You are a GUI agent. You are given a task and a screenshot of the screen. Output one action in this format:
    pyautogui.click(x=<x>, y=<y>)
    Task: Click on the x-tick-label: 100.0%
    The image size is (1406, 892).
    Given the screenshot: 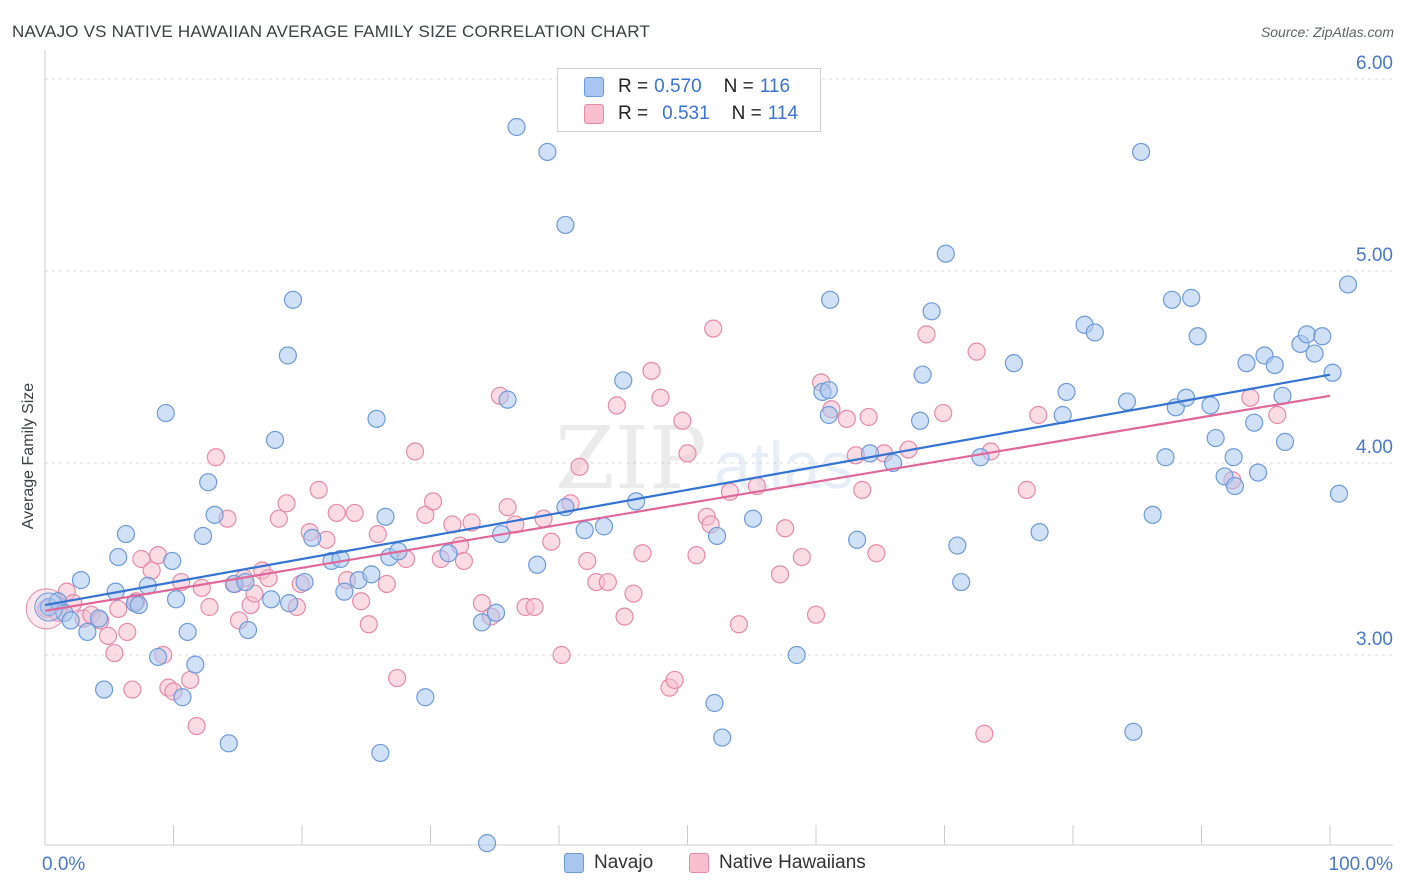 What is the action you would take?
    pyautogui.click(x=1361, y=864)
    